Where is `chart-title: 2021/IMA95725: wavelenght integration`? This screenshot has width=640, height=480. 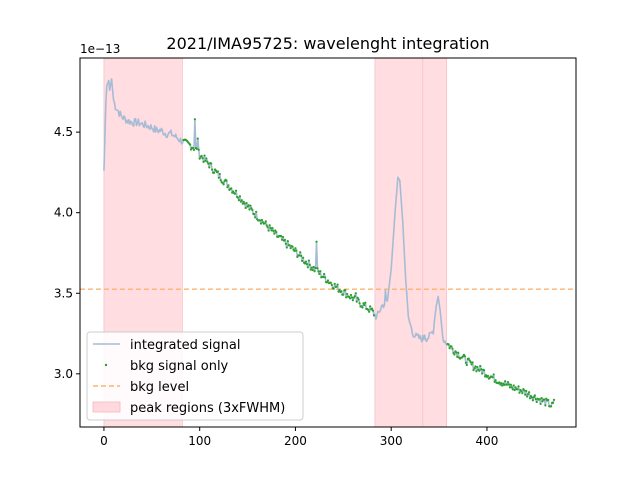
chart-title: 2021/IMA95725: wavelenght integration is located at coordinates (327, 43).